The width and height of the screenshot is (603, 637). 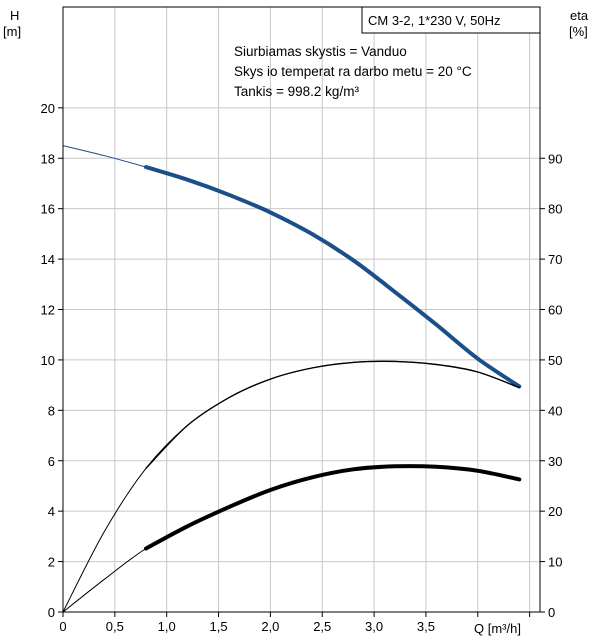 I want to click on eff_hydraulic-curve-duty, so click(x=333, y=507).